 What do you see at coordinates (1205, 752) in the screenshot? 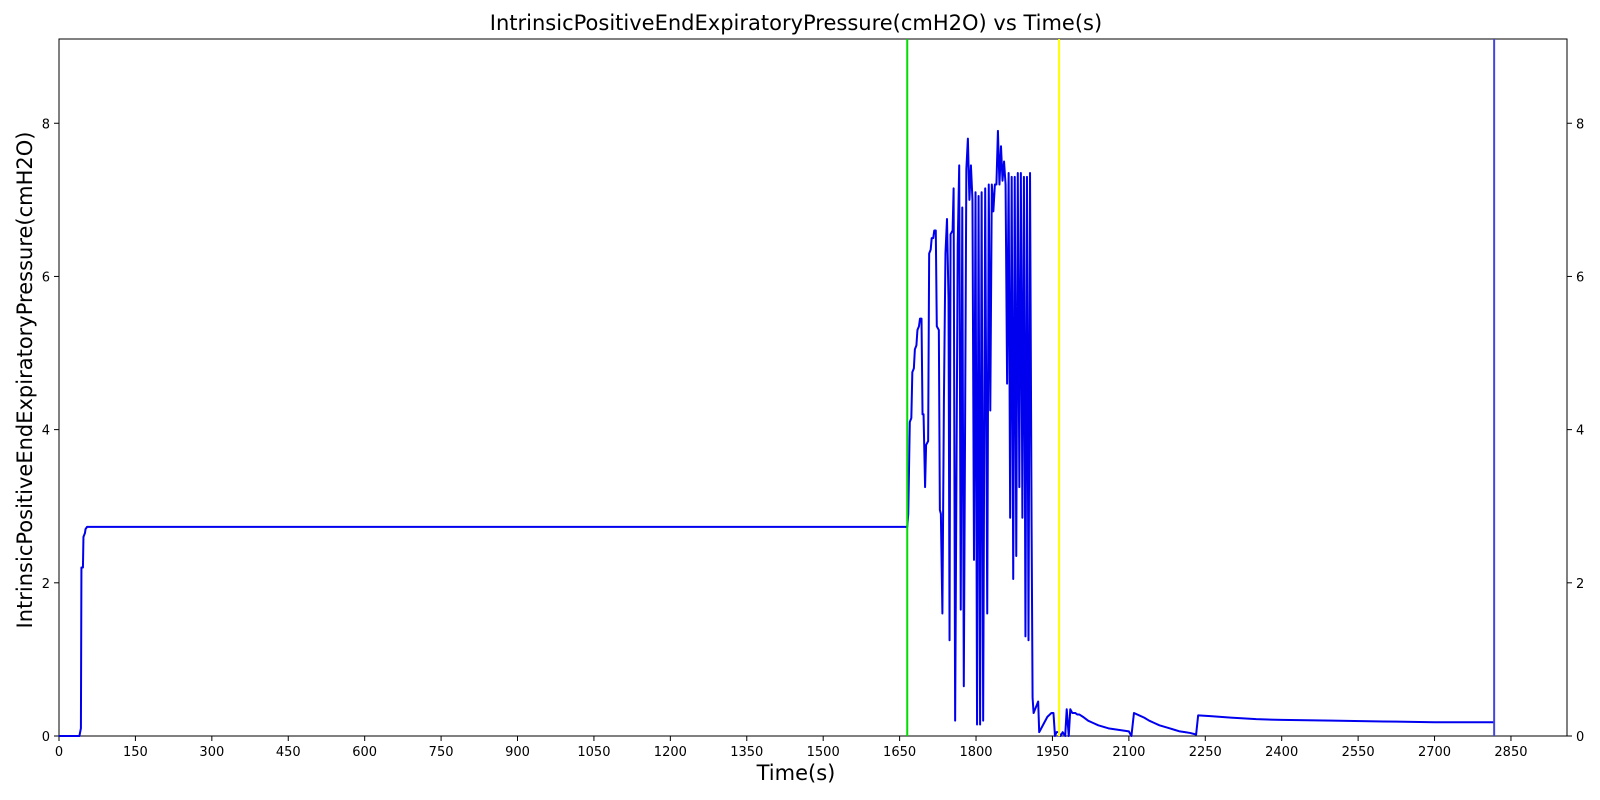
I see `x-tick-label: 2250` at bounding box center [1205, 752].